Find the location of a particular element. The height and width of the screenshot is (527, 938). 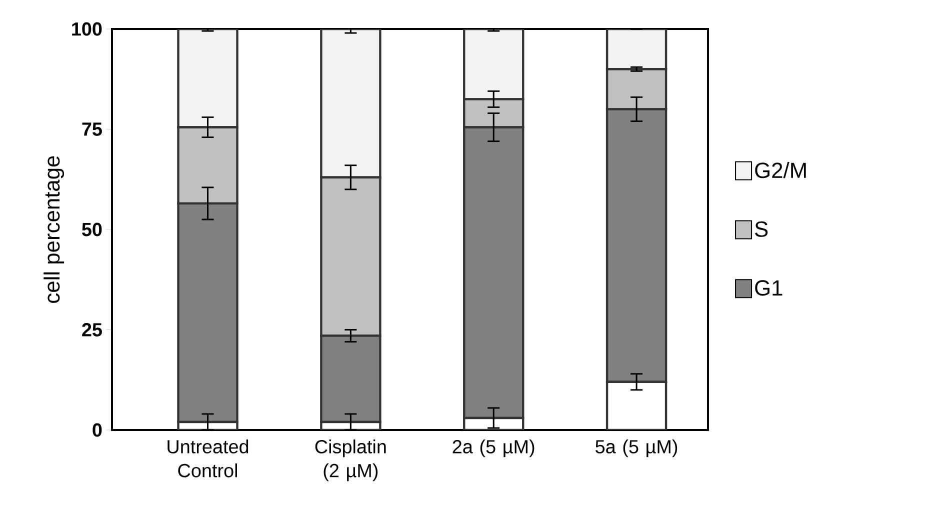

legend-label: S is located at coordinates (761, 229).